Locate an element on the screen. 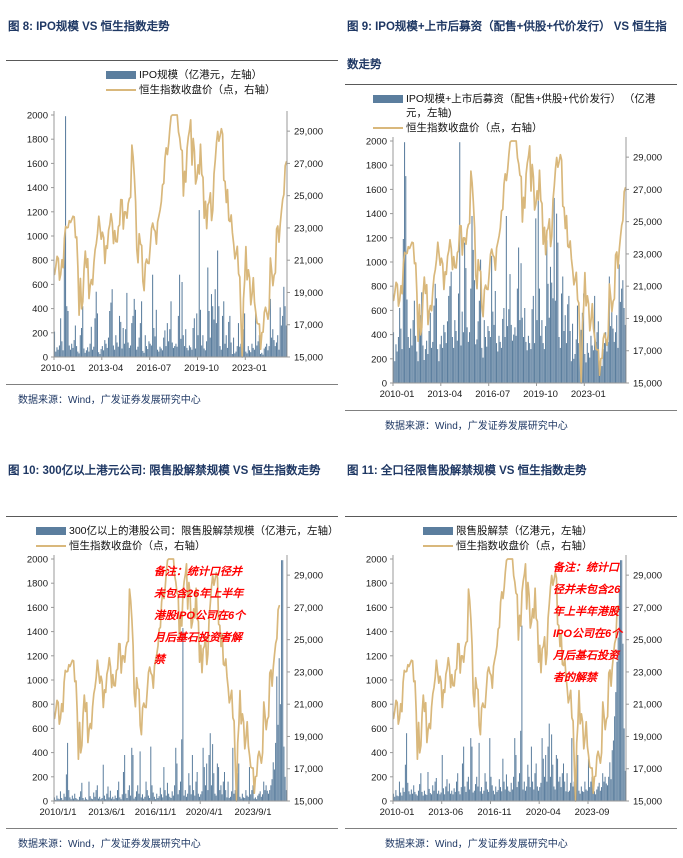  svg-text: 2020-04 is located at coordinates (543, 812).